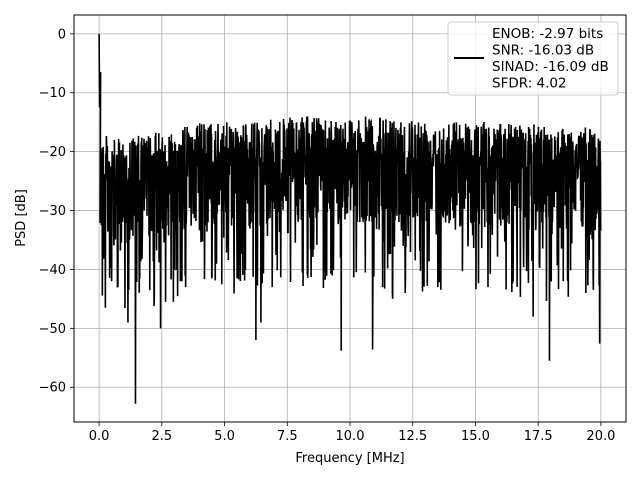 The width and height of the screenshot is (640, 480). What do you see at coordinates (475, 436) in the screenshot?
I see `x-tick-label: 15.0` at bounding box center [475, 436].